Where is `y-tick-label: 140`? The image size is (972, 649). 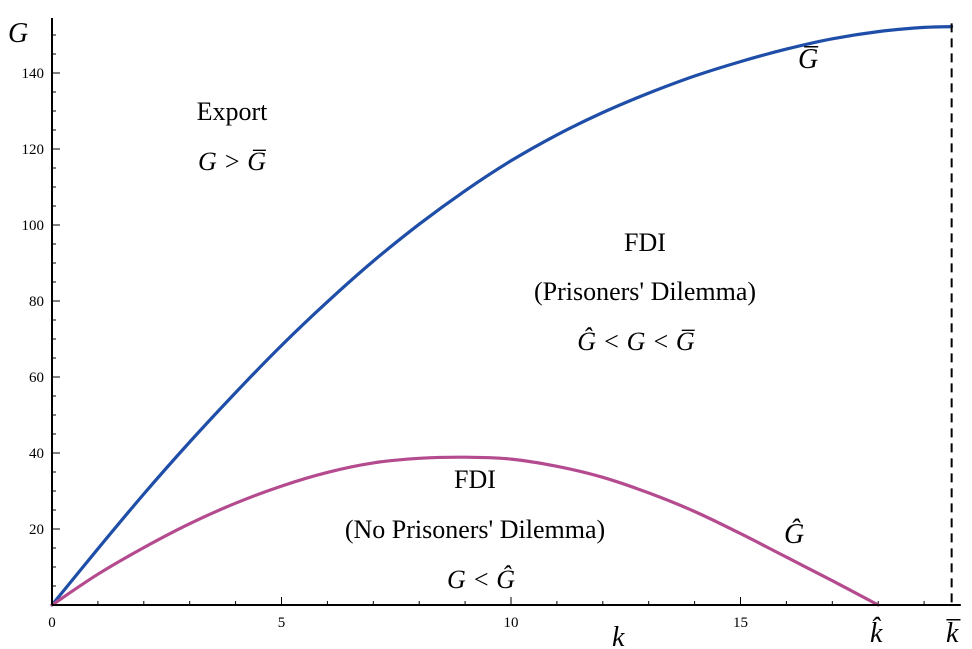 y-tick-label: 140 is located at coordinates (33, 74).